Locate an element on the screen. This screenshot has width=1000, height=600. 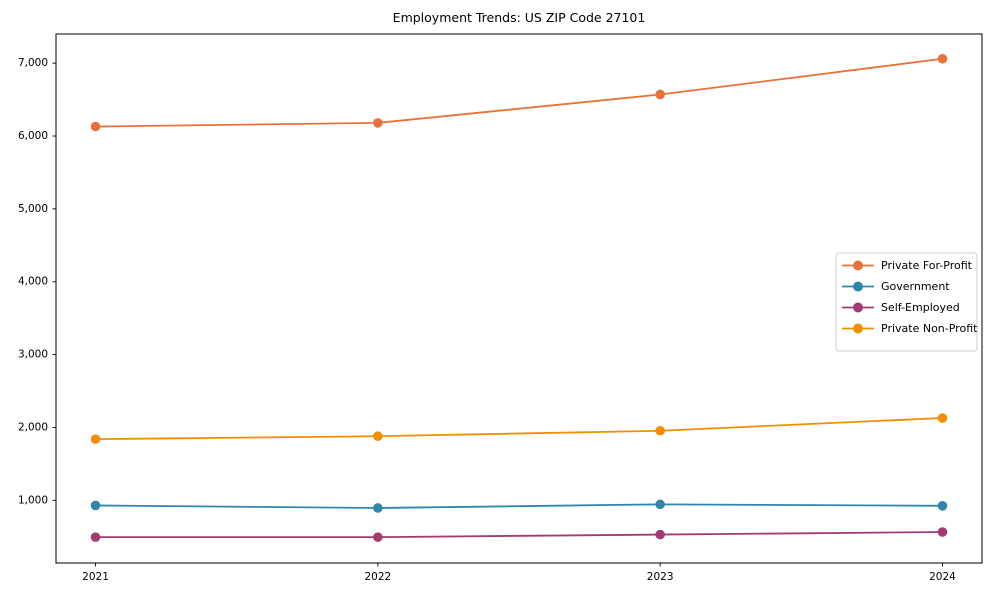
x-tick-label: 2023 is located at coordinates (660, 577).